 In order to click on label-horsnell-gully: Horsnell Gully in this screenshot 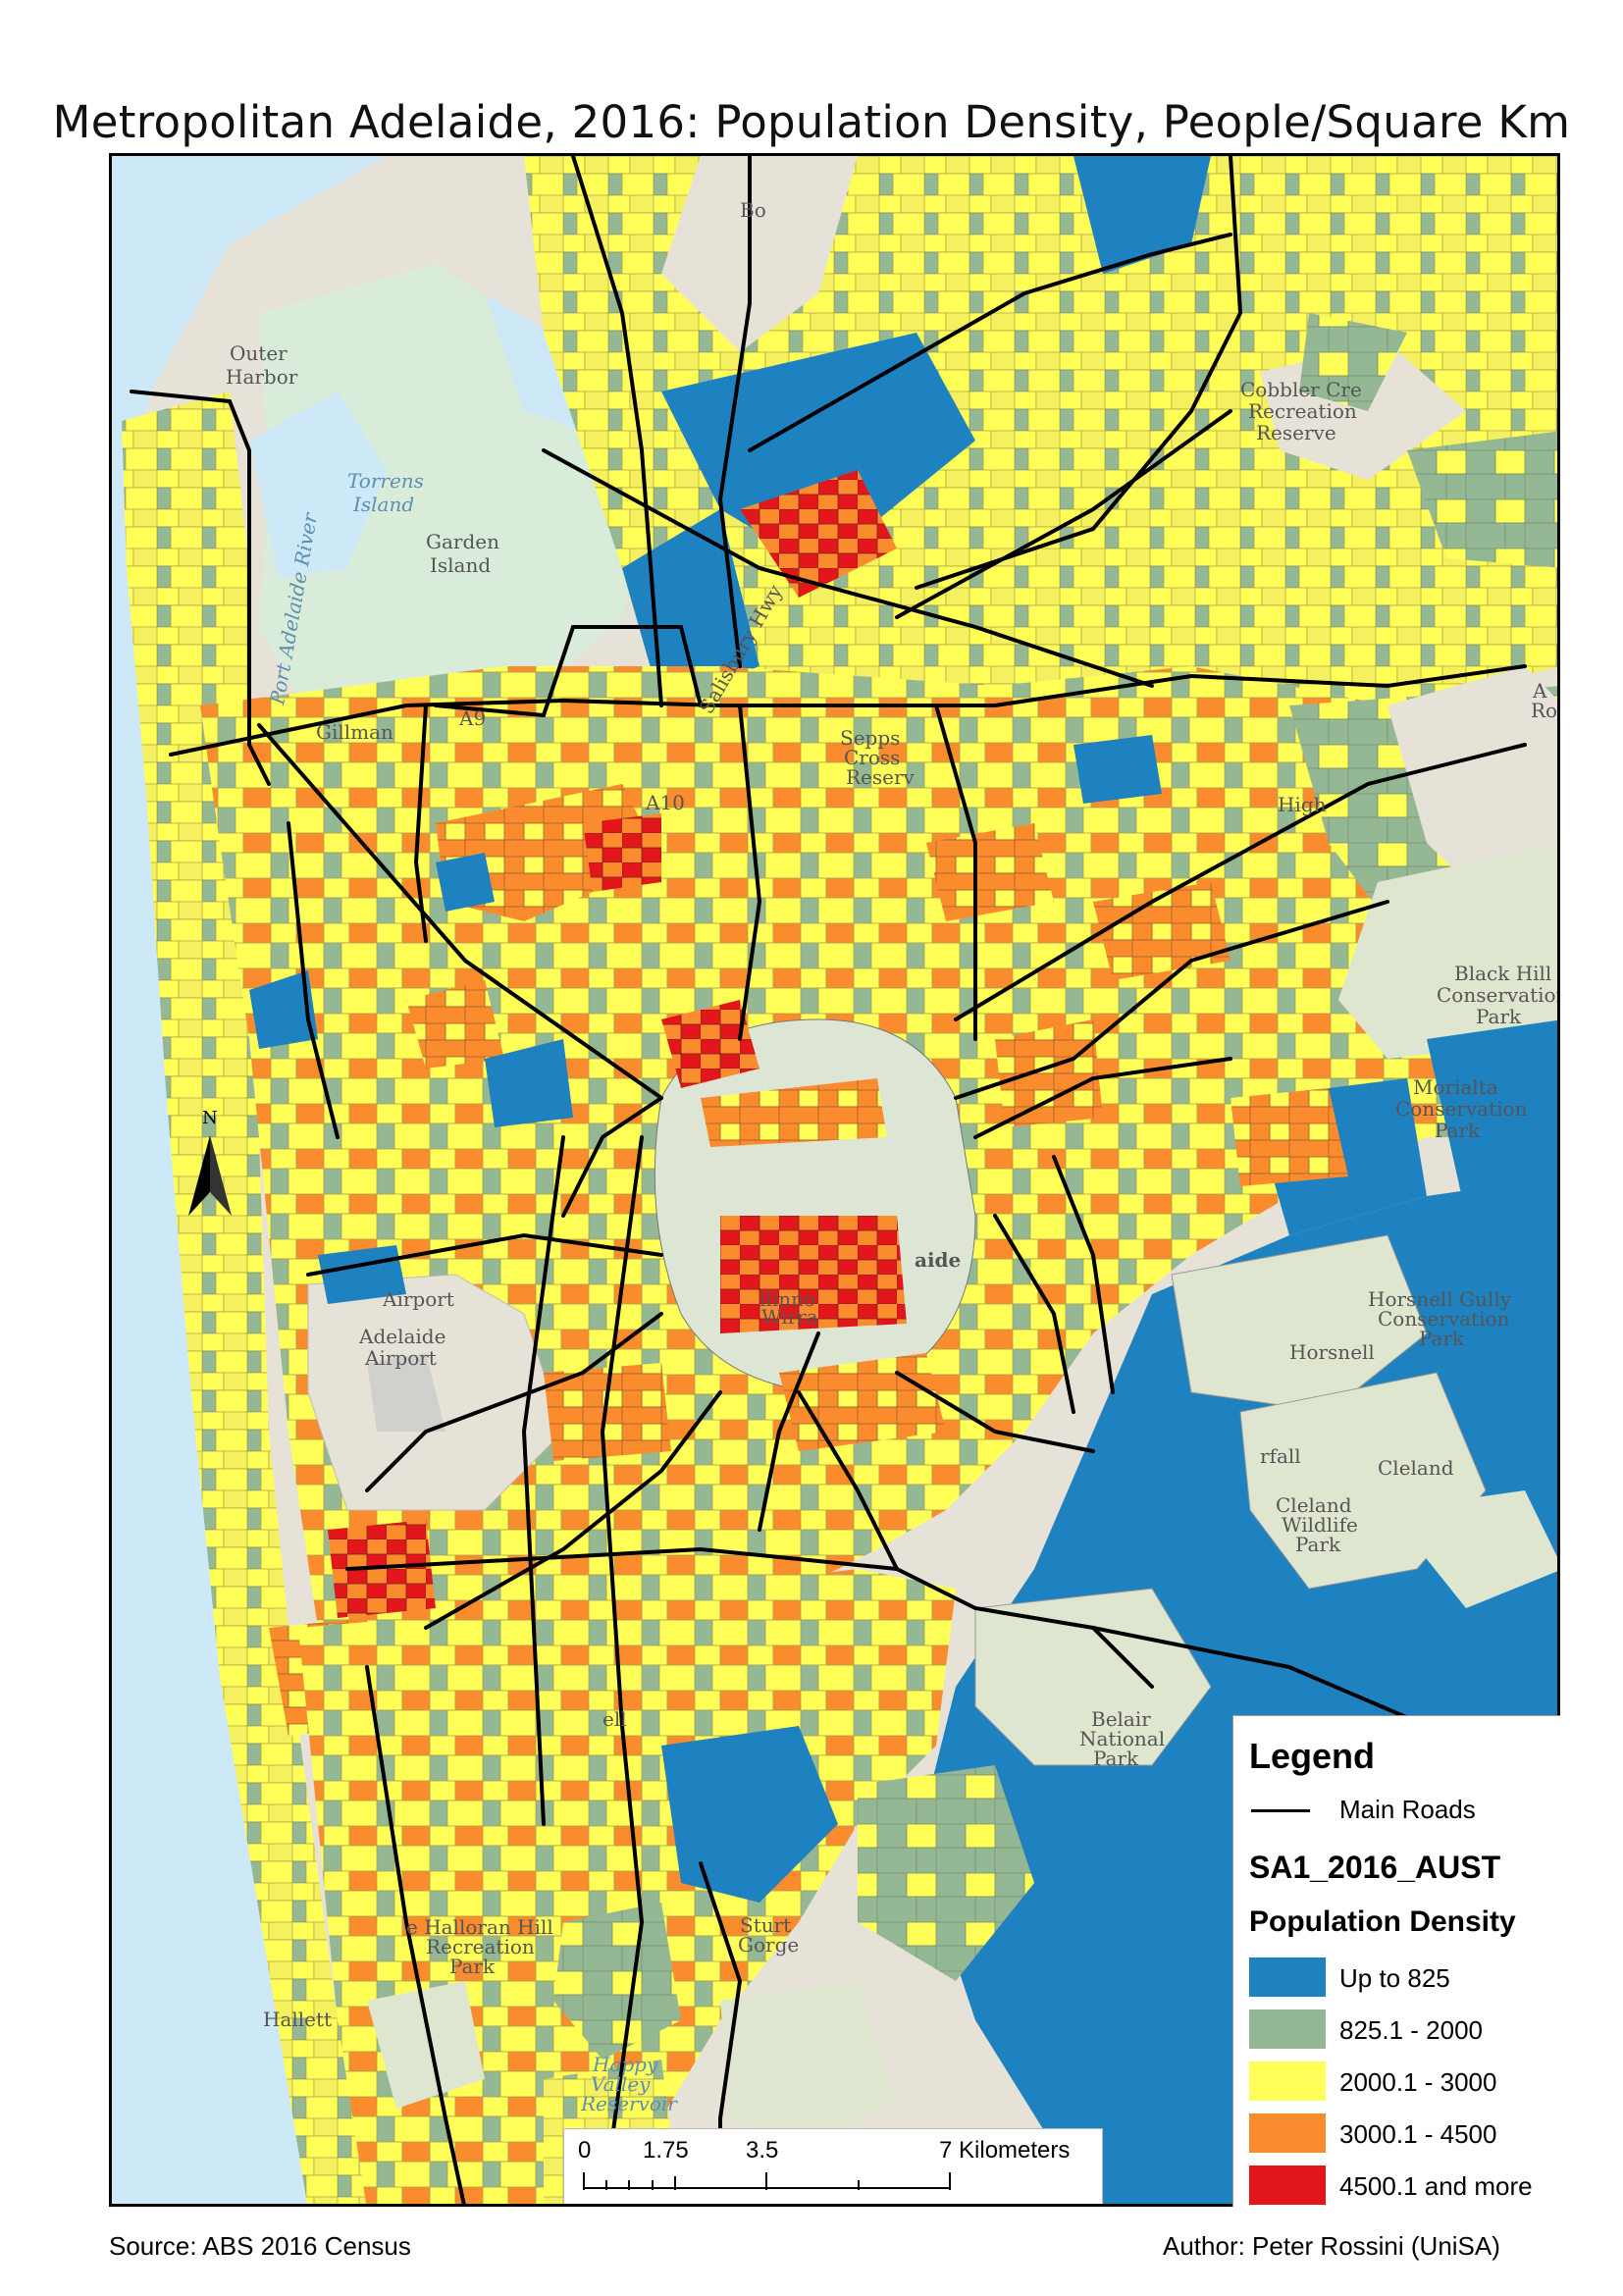, I will do `click(1440, 1299)`.